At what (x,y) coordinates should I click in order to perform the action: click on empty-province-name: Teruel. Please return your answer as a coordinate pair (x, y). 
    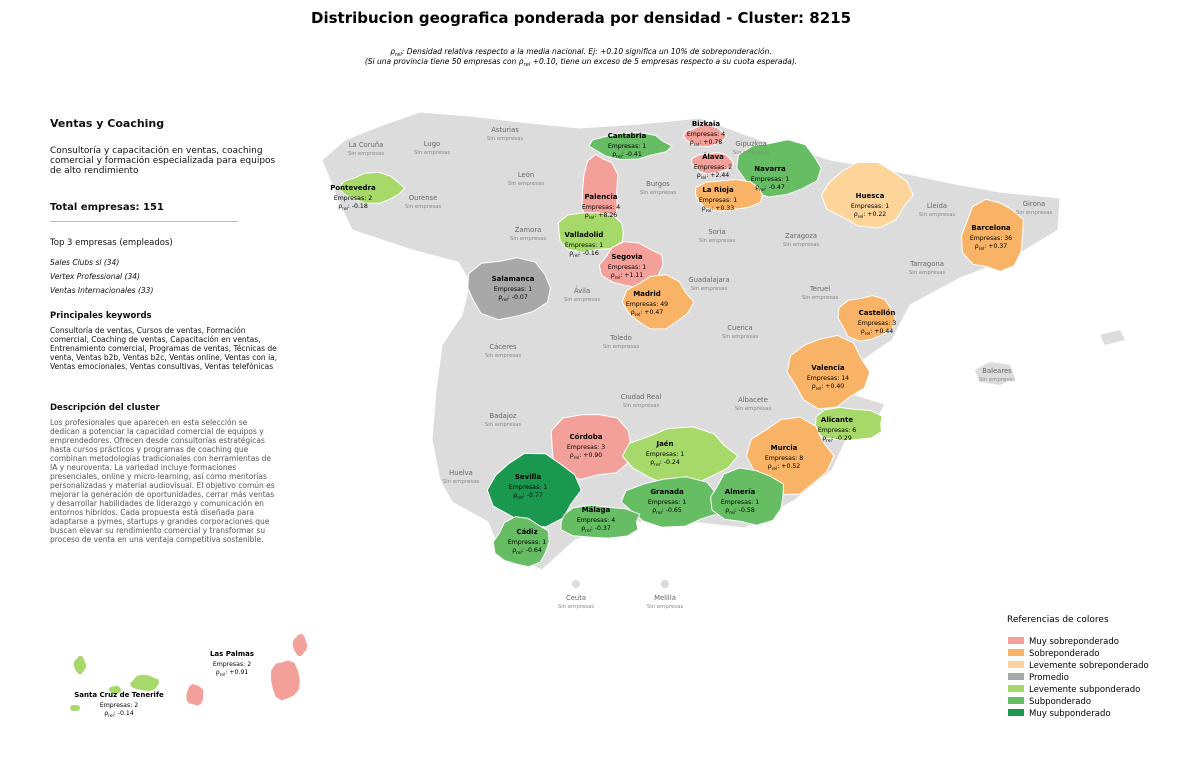
    Looking at the image, I should click on (819, 289).